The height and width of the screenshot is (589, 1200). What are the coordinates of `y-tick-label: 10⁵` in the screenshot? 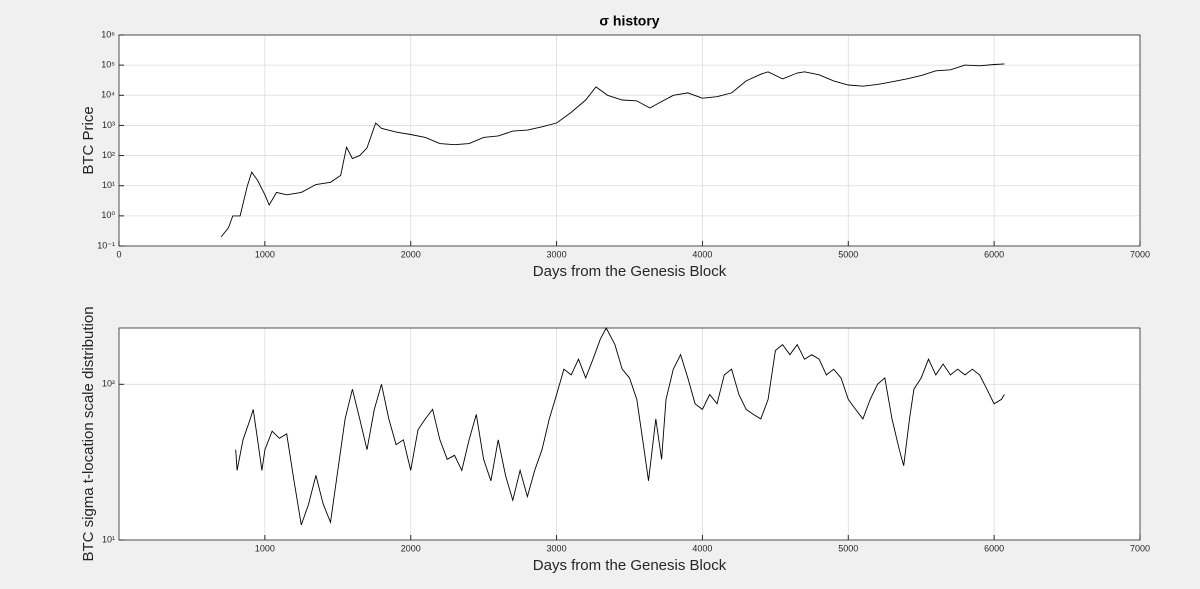 It's located at (108, 65).